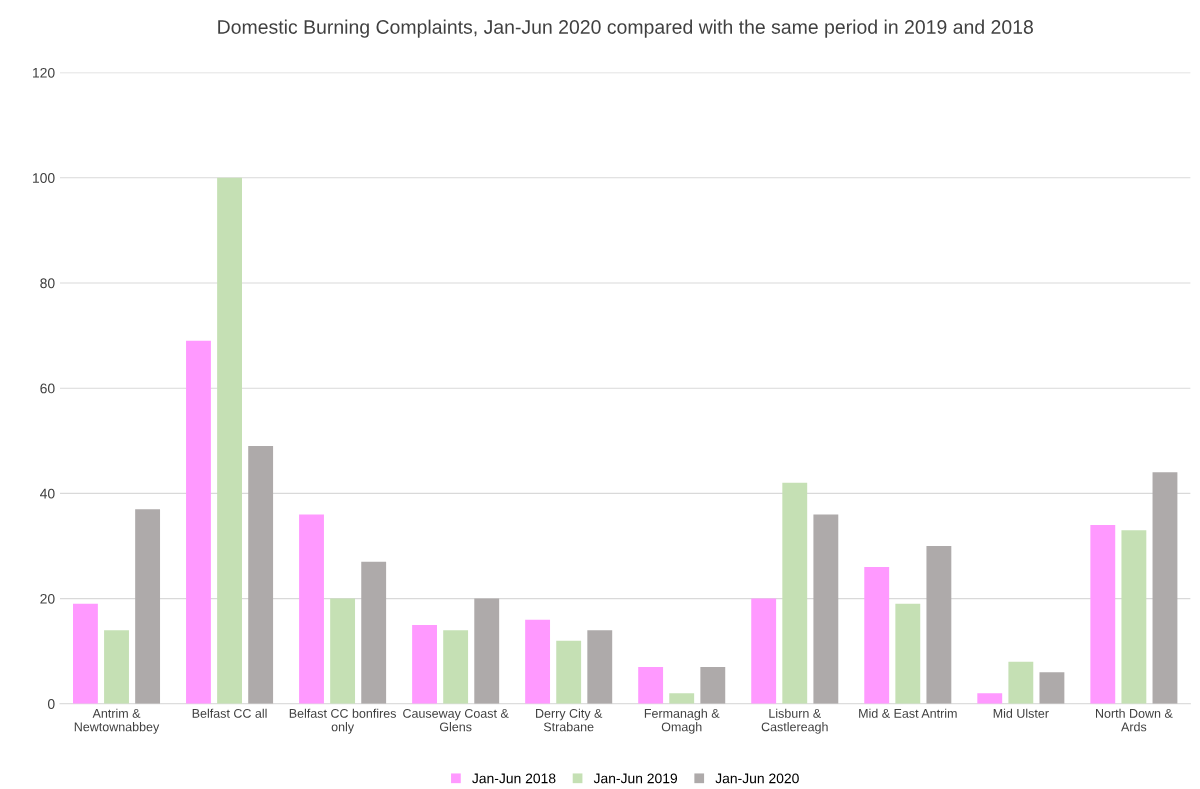 Image resolution: width=1200 pixels, height=789 pixels. What do you see at coordinates (625, 28) in the screenshot?
I see `chart-title: Domestic Burning Complaints, Jan-Jun 2020 compared with the same period in 2019 and 2018` at bounding box center [625, 28].